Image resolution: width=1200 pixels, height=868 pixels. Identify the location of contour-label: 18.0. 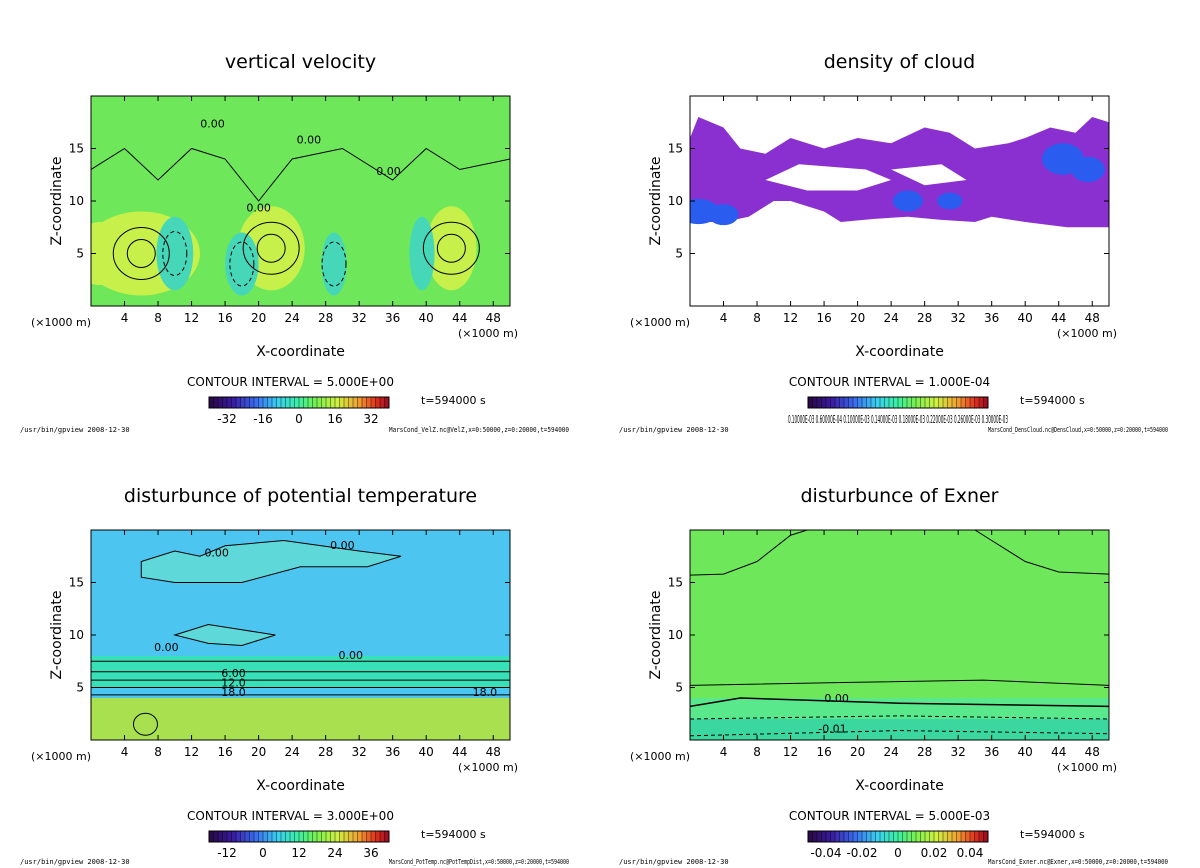
(485, 692).